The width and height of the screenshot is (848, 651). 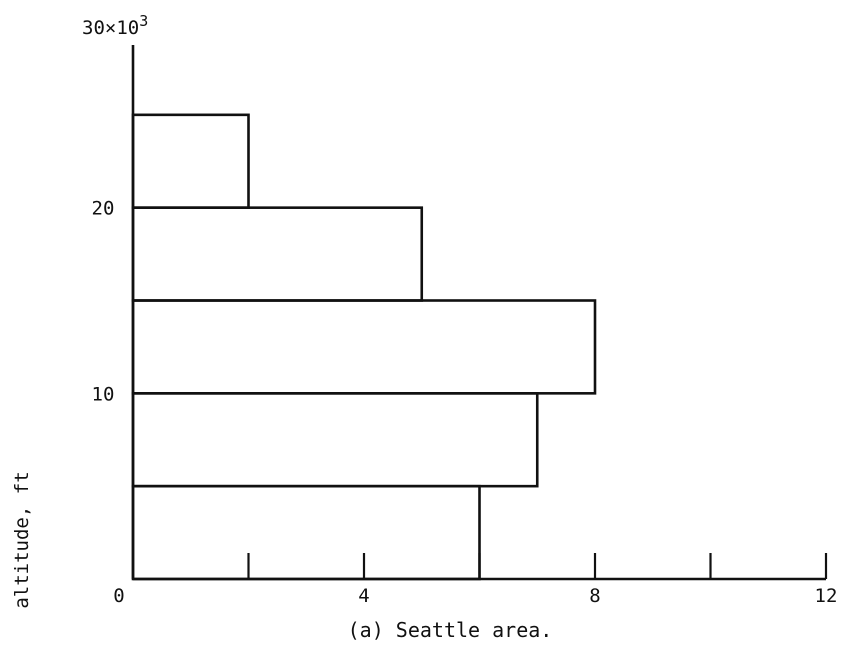 What do you see at coordinates (450, 630) in the screenshot?
I see `chart-caption: (a) Seattle area.` at bounding box center [450, 630].